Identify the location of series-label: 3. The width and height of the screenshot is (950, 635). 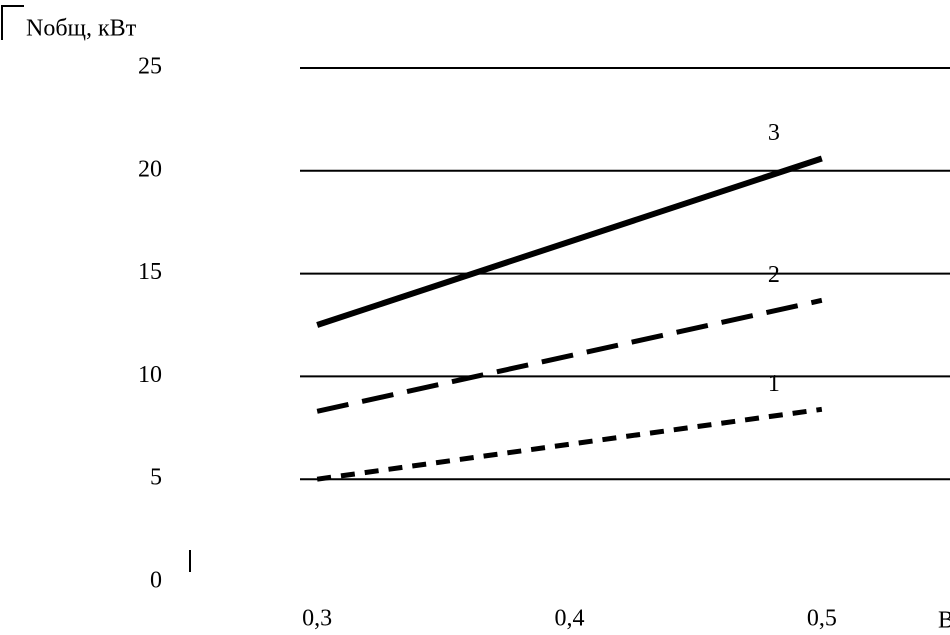
(774, 133).